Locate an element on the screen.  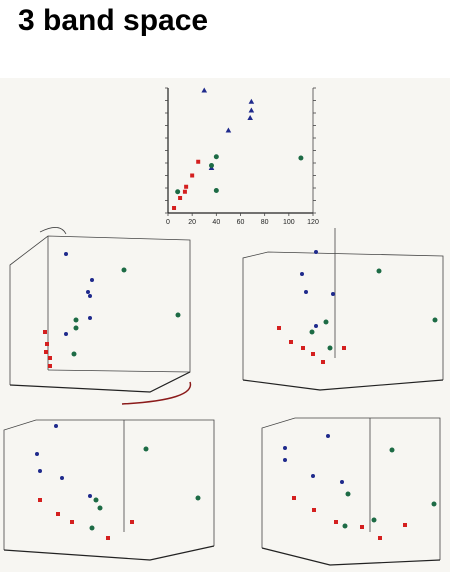
x-tick-label: 80 is located at coordinates (265, 222).